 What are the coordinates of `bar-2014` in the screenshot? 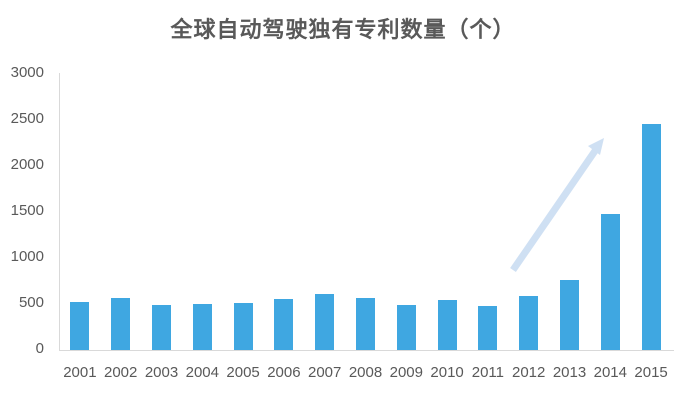 It's located at (610, 281).